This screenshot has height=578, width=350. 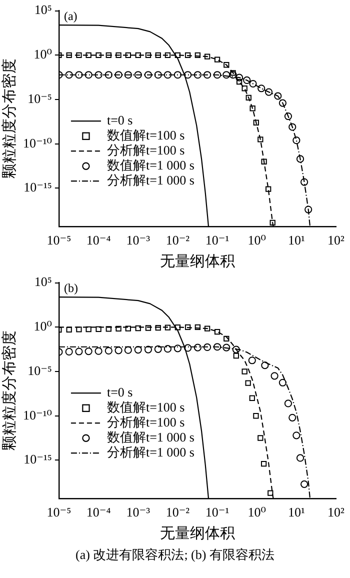 What do you see at coordinates (175, 555) in the screenshot?
I see `text: (a) 改进有限容积法; (b) 有限容积法` at bounding box center [175, 555].